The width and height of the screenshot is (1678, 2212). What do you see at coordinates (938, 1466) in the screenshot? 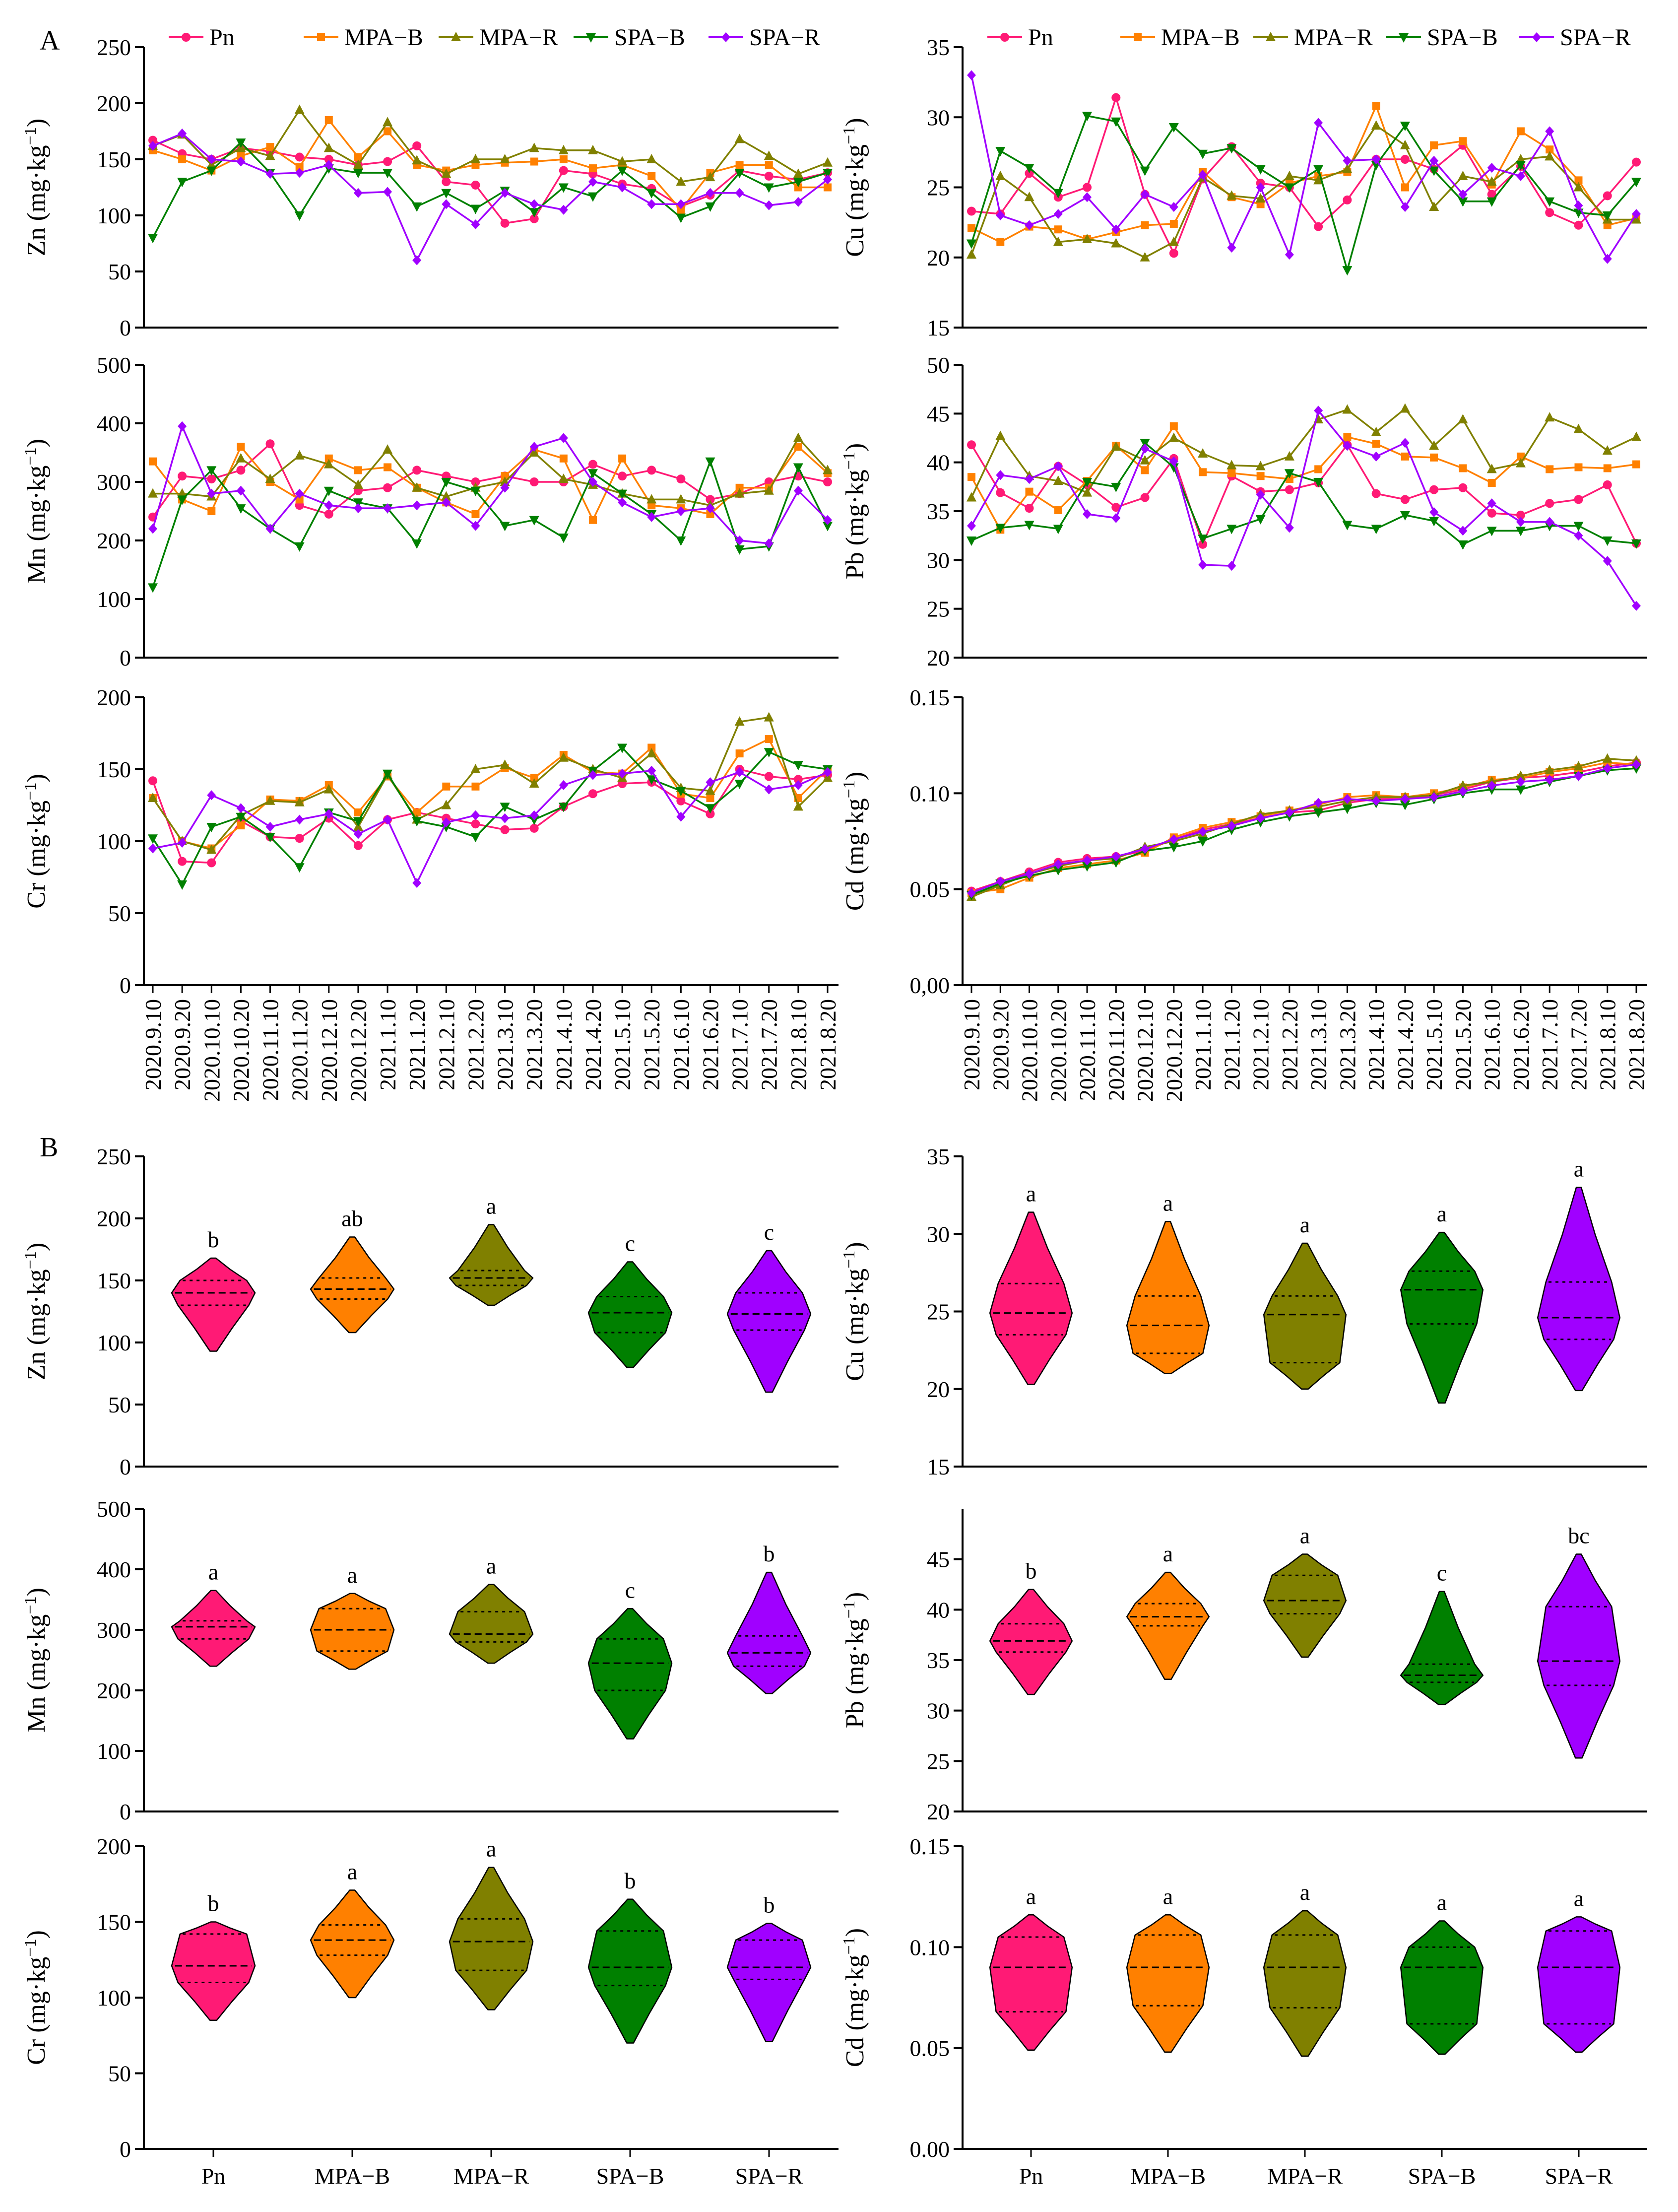
I see `y-tick-label-cu: 15` at bounding box center [938, 1466].